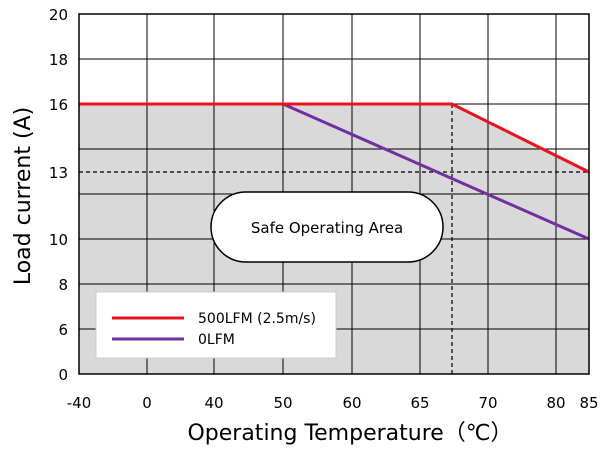 Image resolution: width=607 pixels, height=449 pixels. I want to click on annotation-box, so click(327, 227).